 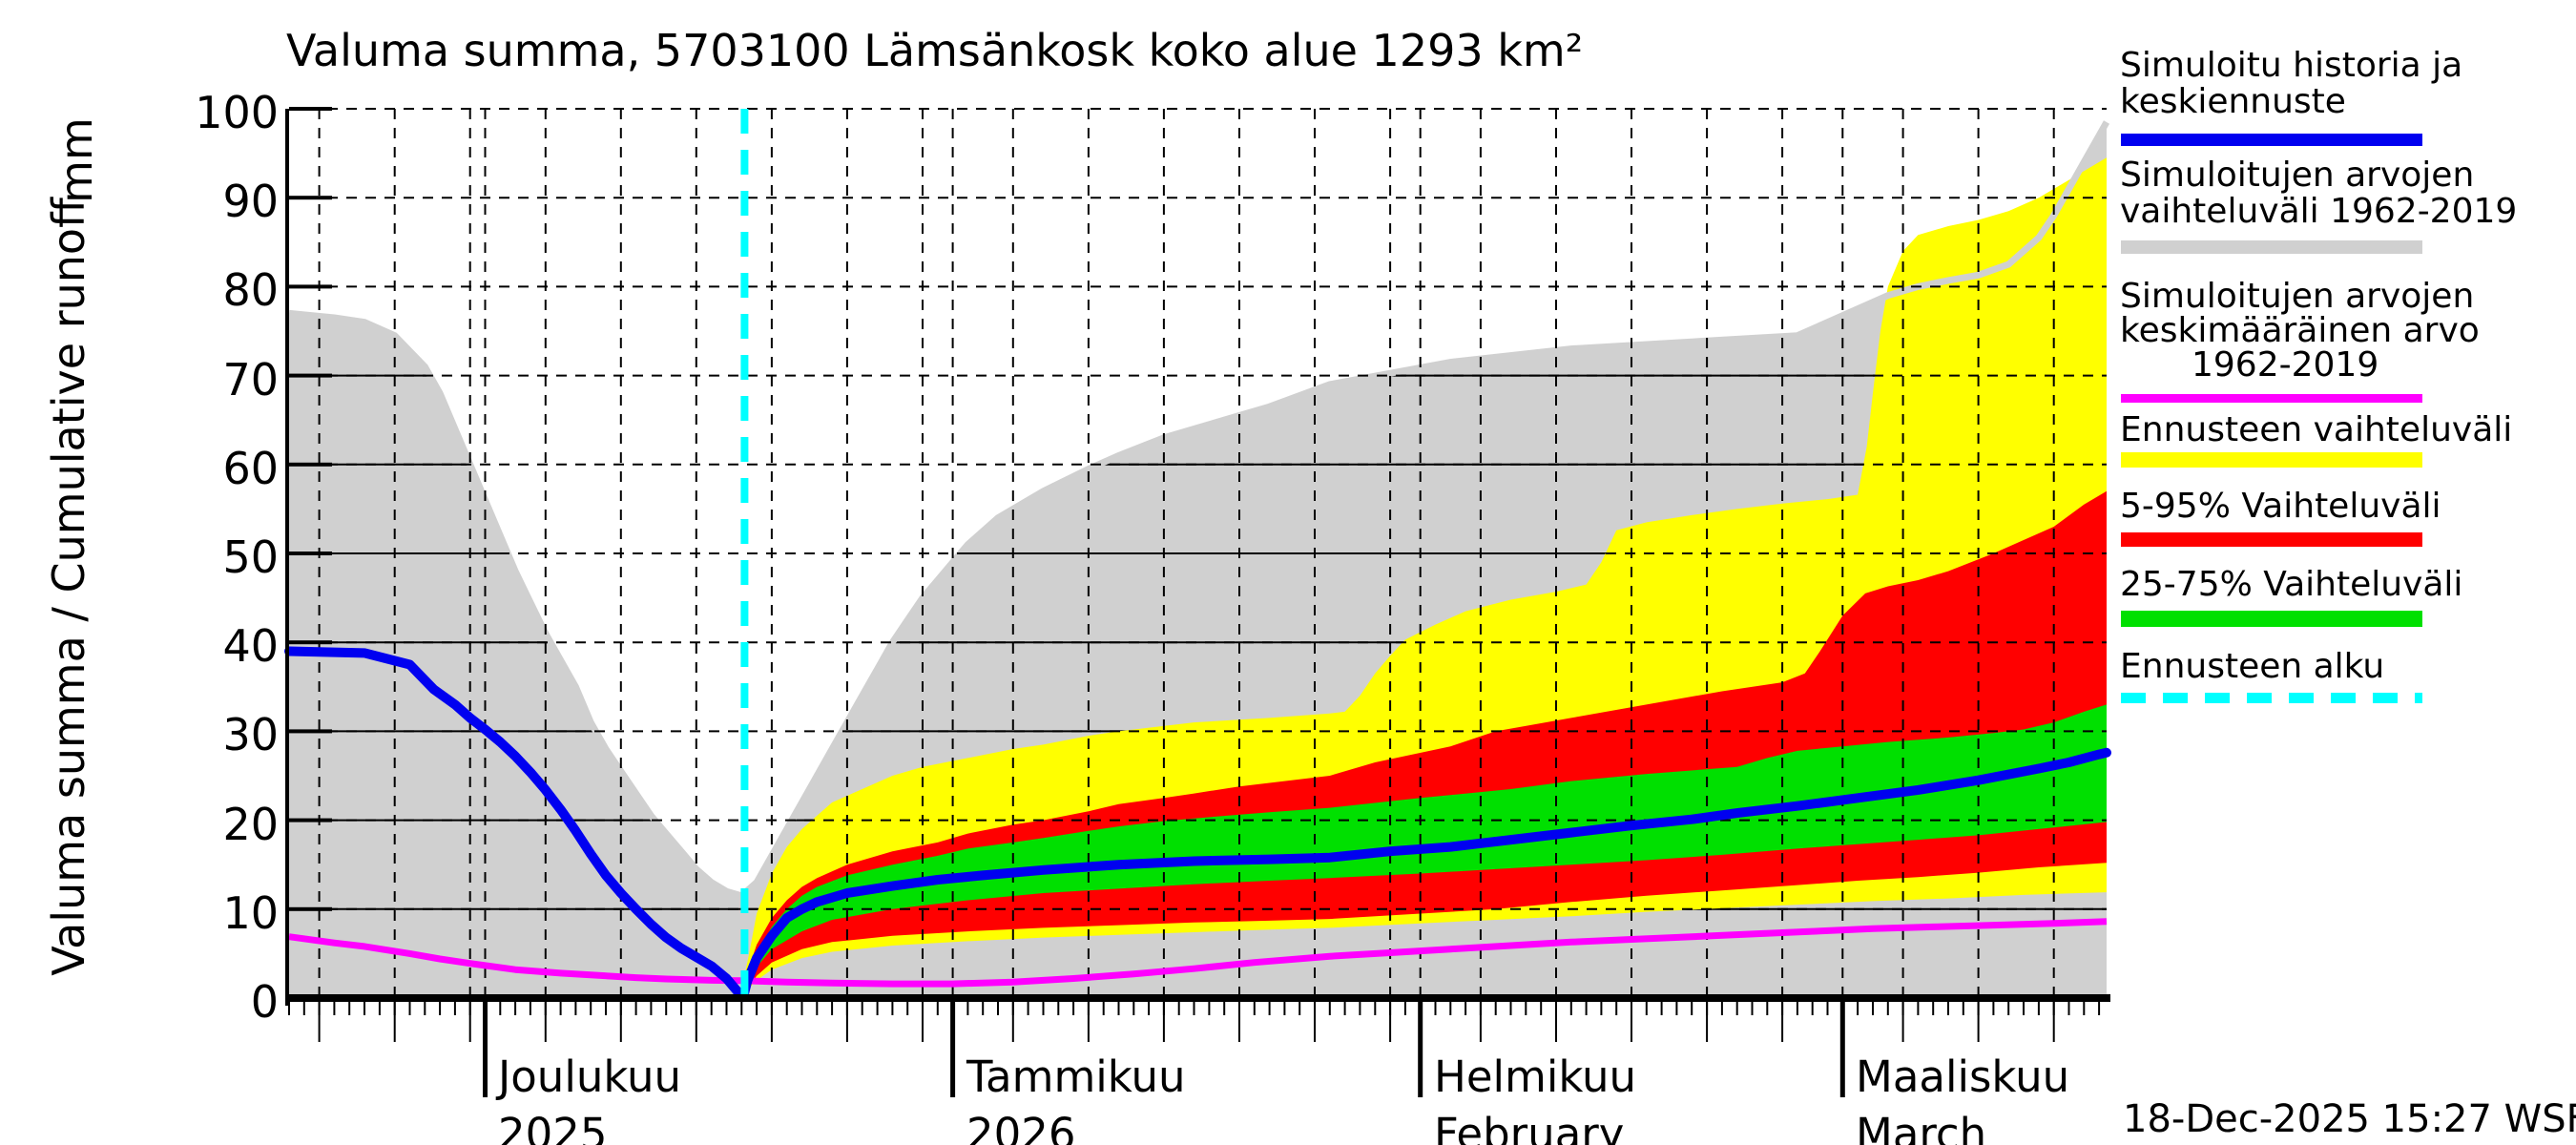 I want to click on y-tick-40: 40, so click(x=250, y=646).